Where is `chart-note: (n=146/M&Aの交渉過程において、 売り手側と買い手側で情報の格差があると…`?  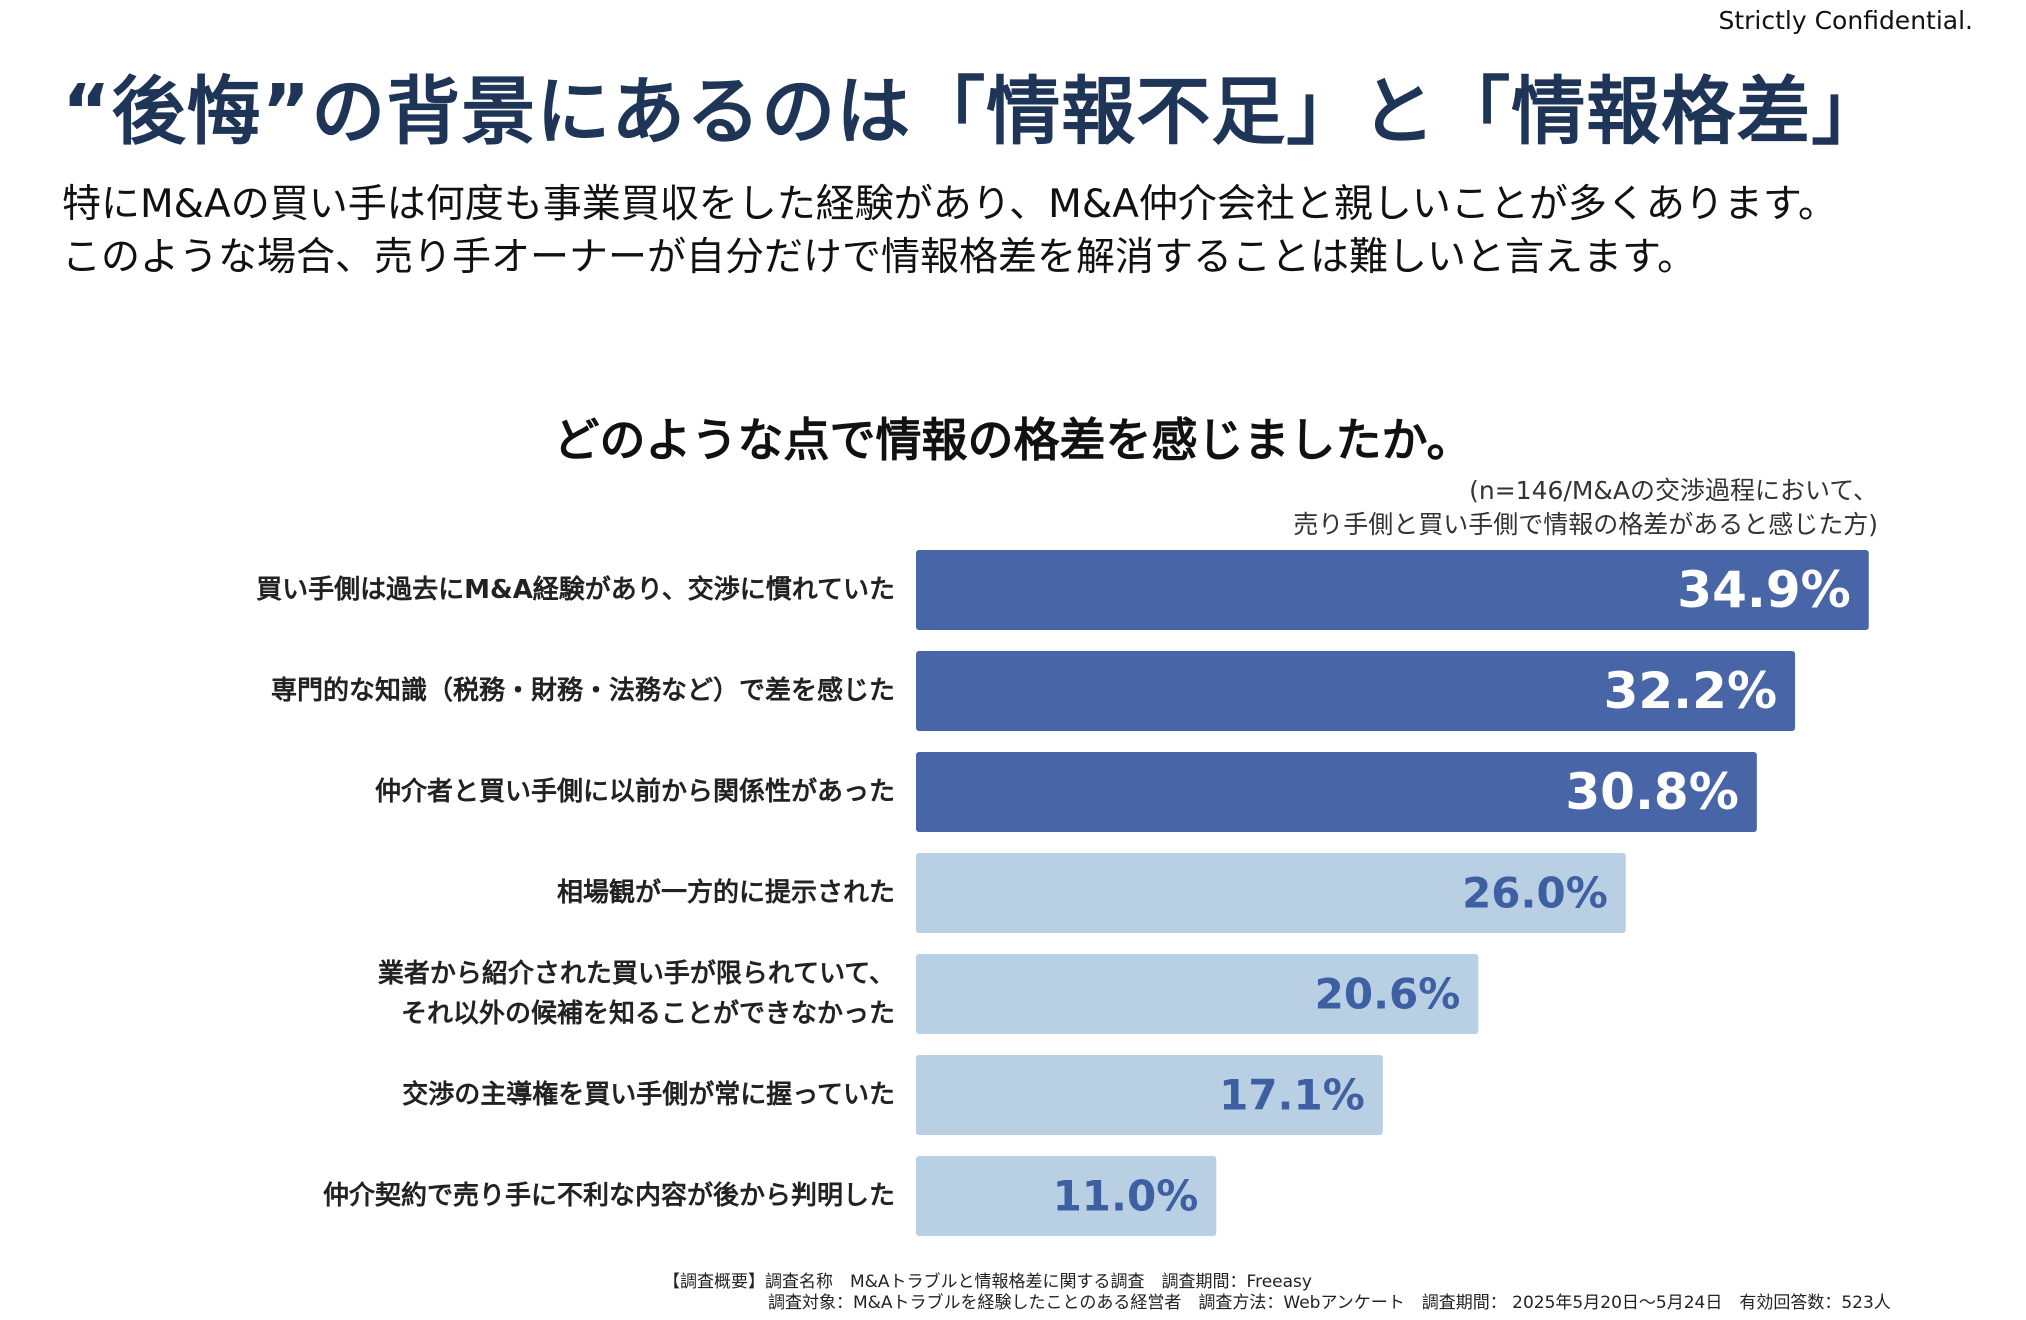
chart-note: (n=146/M&Aの交渉過程において、 売り手側と買い手側で情報の格差があると… is located at coordinates (1585, 508).